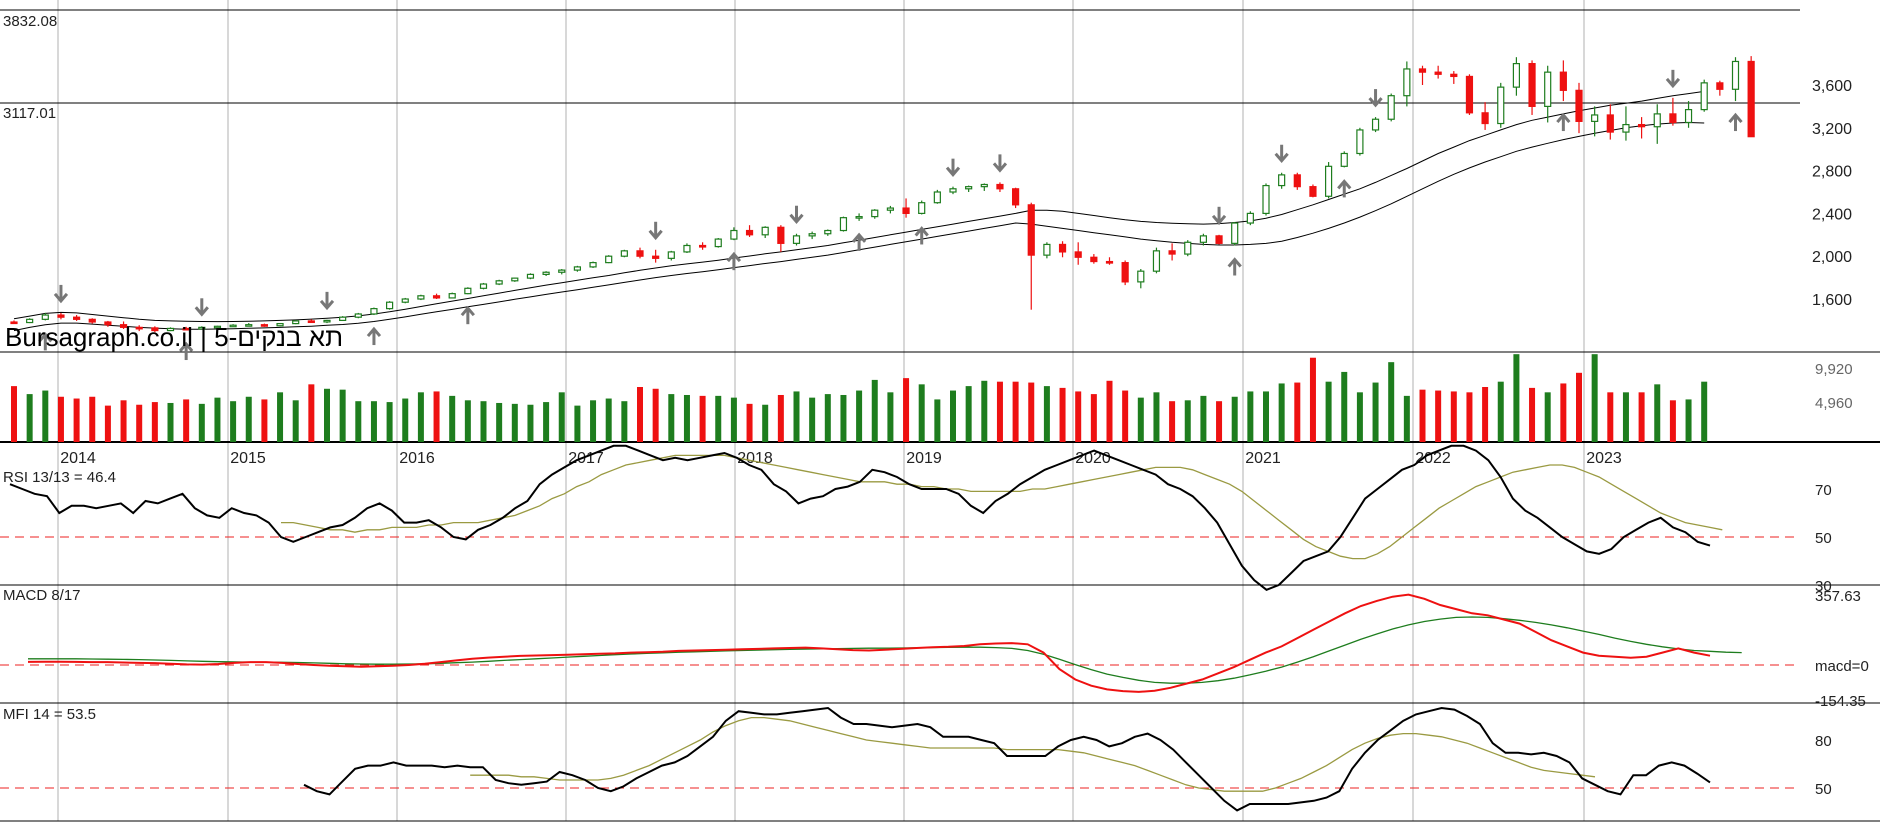  What do you see at coordinates (1832, 86) in the screenshot?
I see `price-tick: 3,600` at bounding box center [1832, 86].